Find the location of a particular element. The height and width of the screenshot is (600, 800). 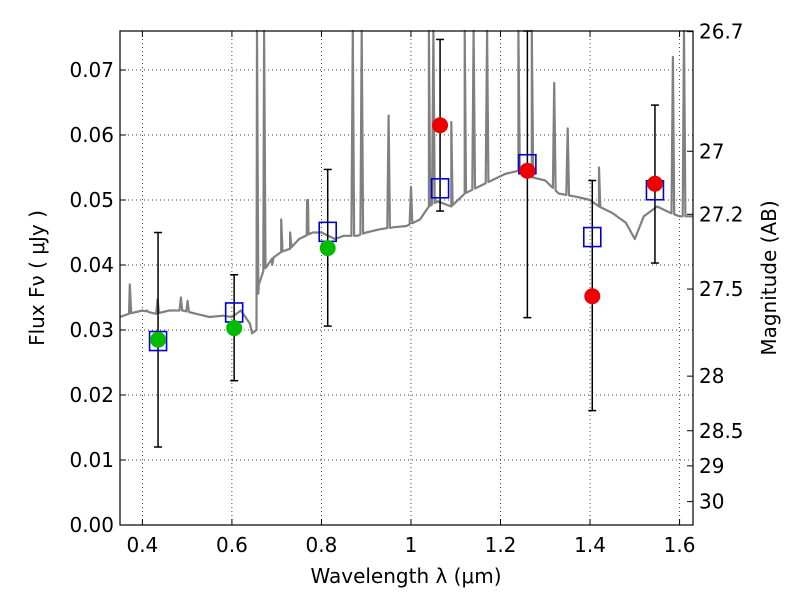

x-tick-label: 1.4 is located at coordinates (590, 545).